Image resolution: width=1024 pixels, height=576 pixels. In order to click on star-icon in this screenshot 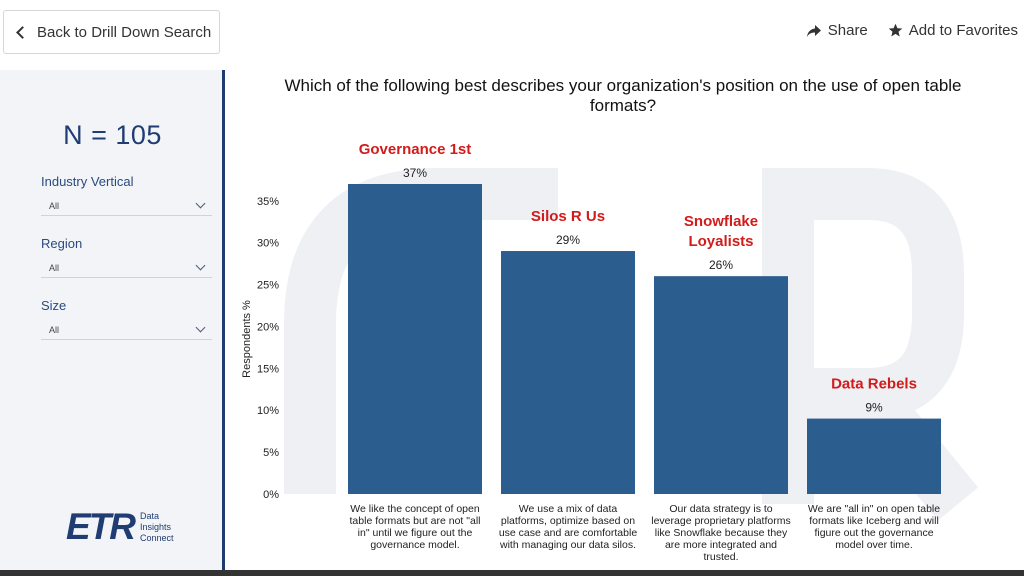, I will do `click(895, 30)`.